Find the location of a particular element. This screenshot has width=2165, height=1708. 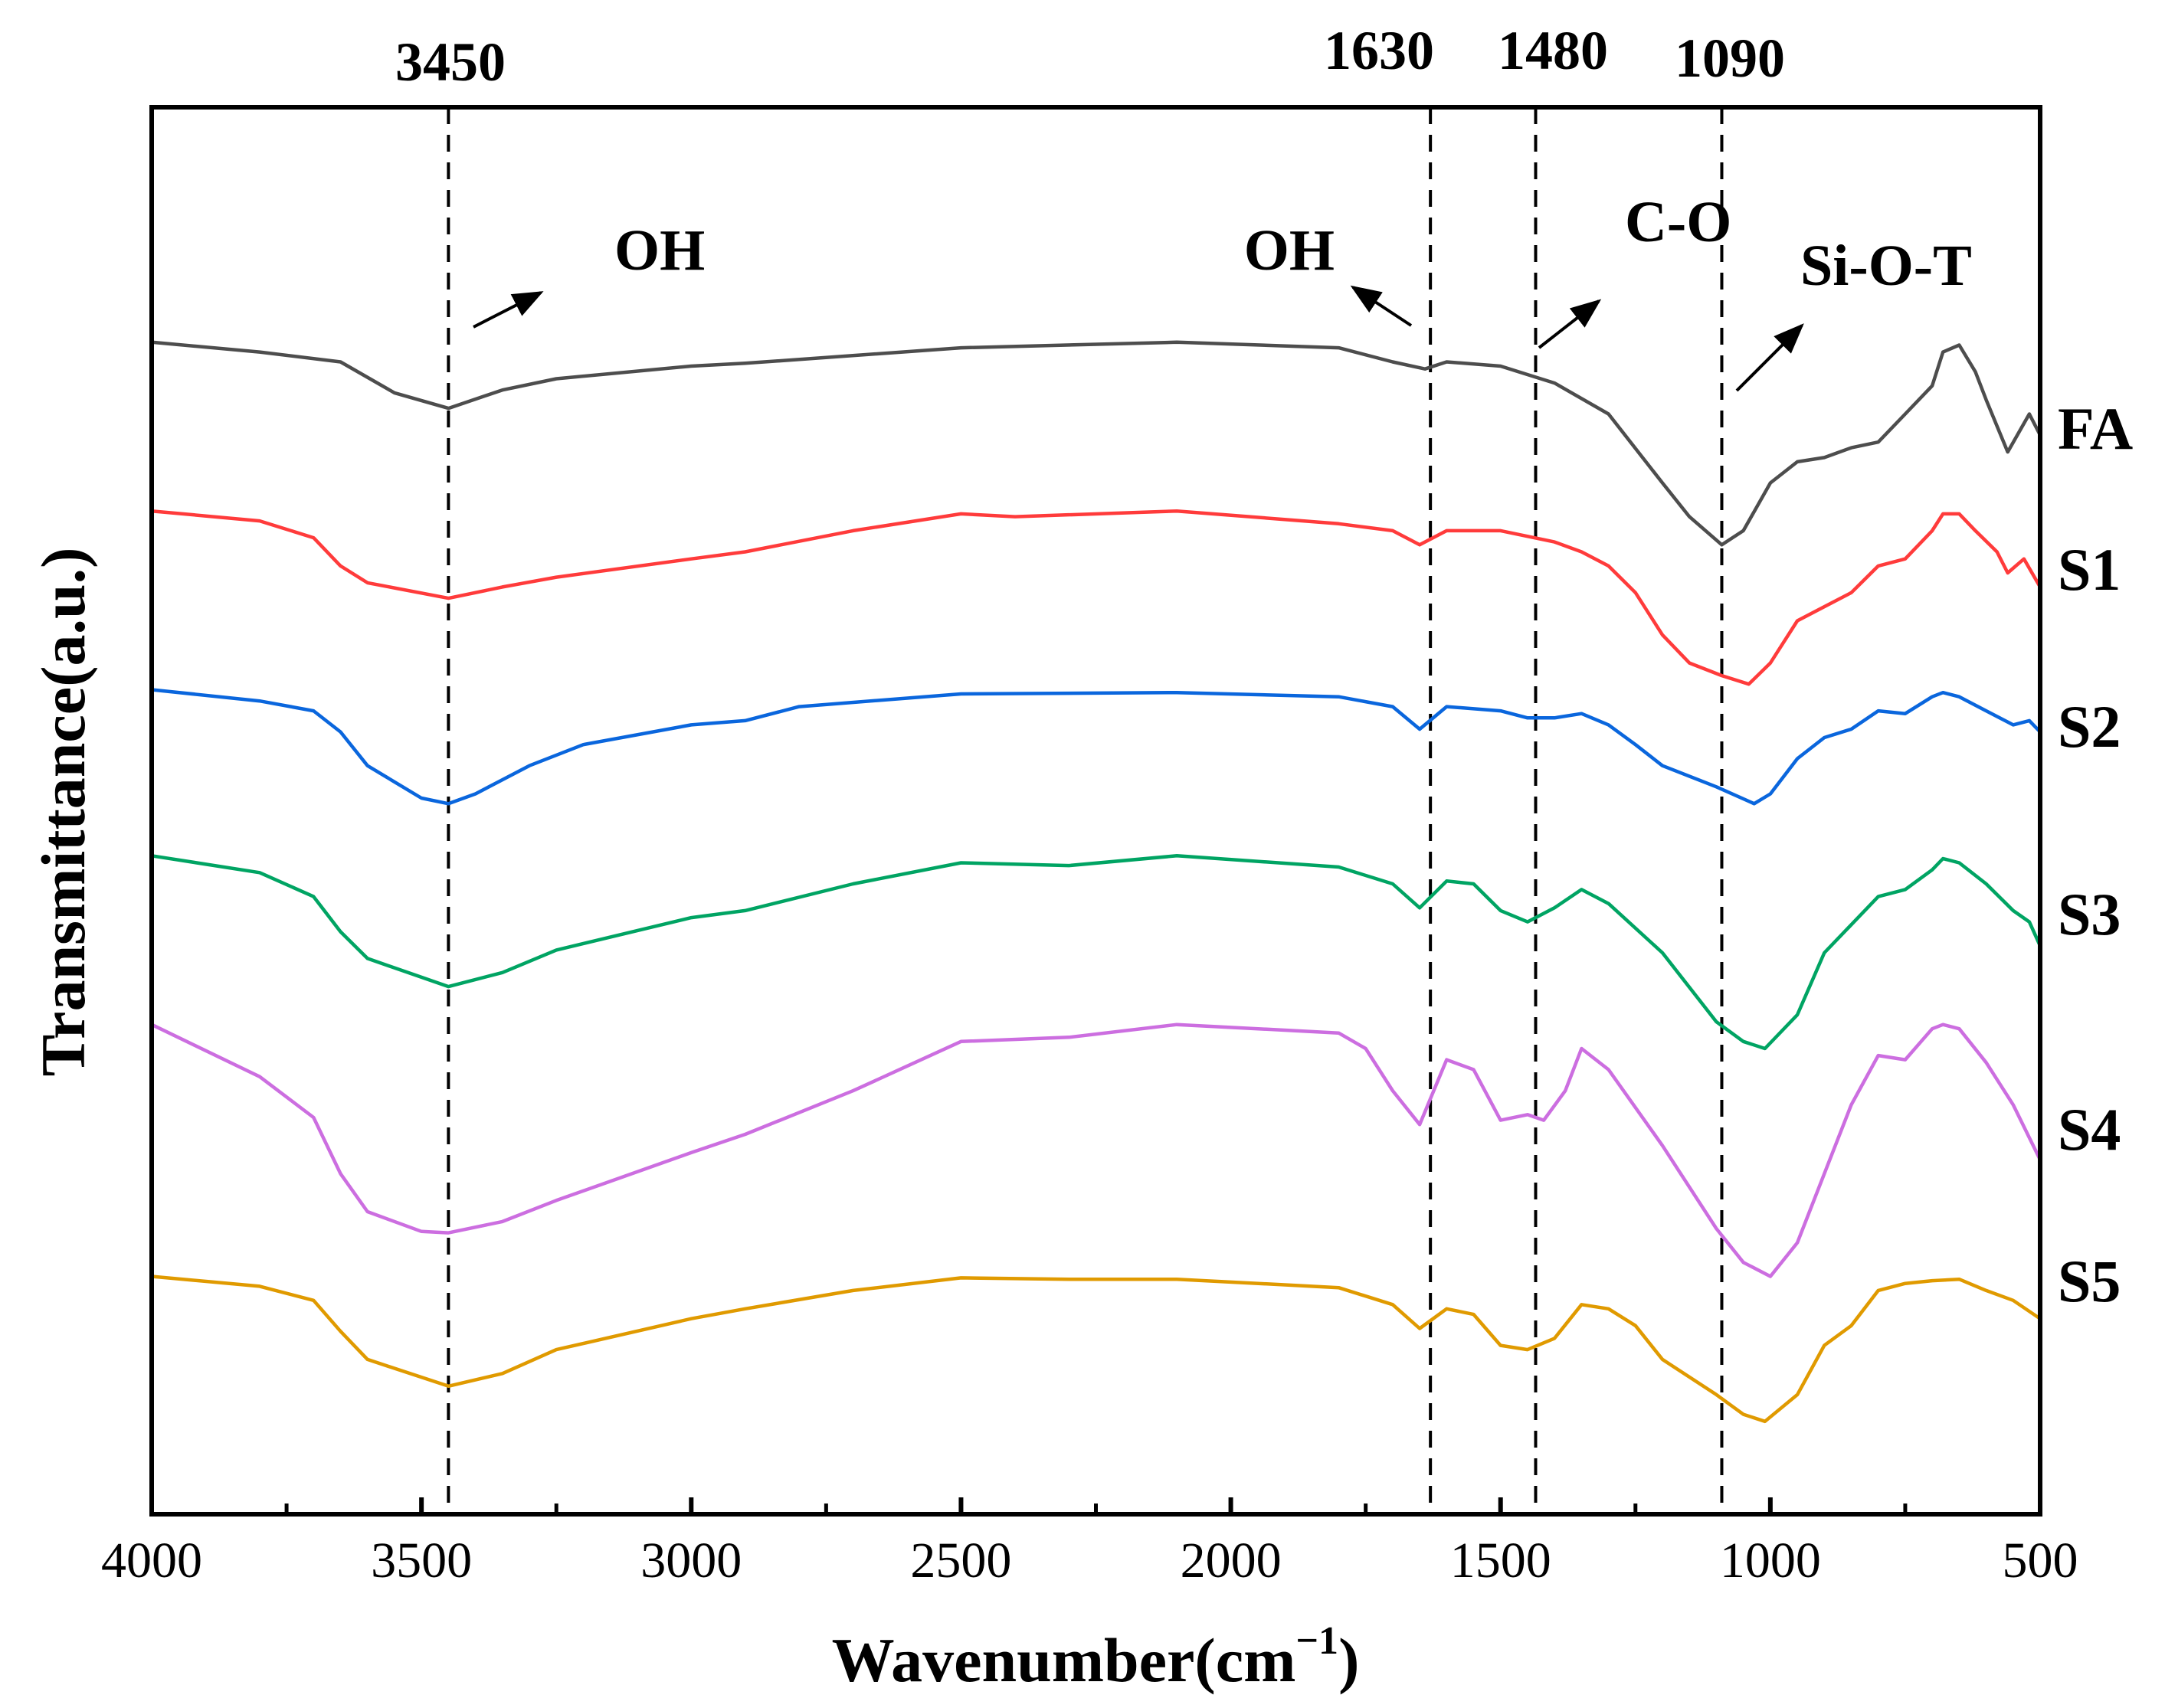

peak-label-1630: 1630 is located at coordinates (1379, 50).